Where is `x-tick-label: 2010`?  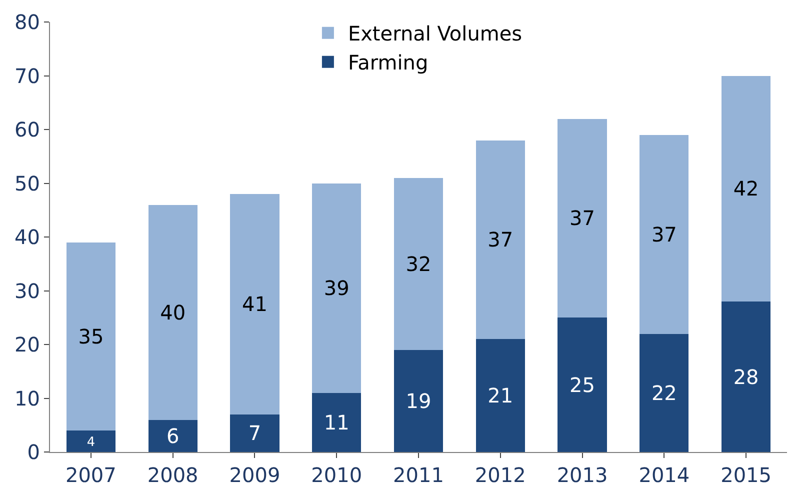 x-tick-label: 2010 is located at coordinates (336, 475).